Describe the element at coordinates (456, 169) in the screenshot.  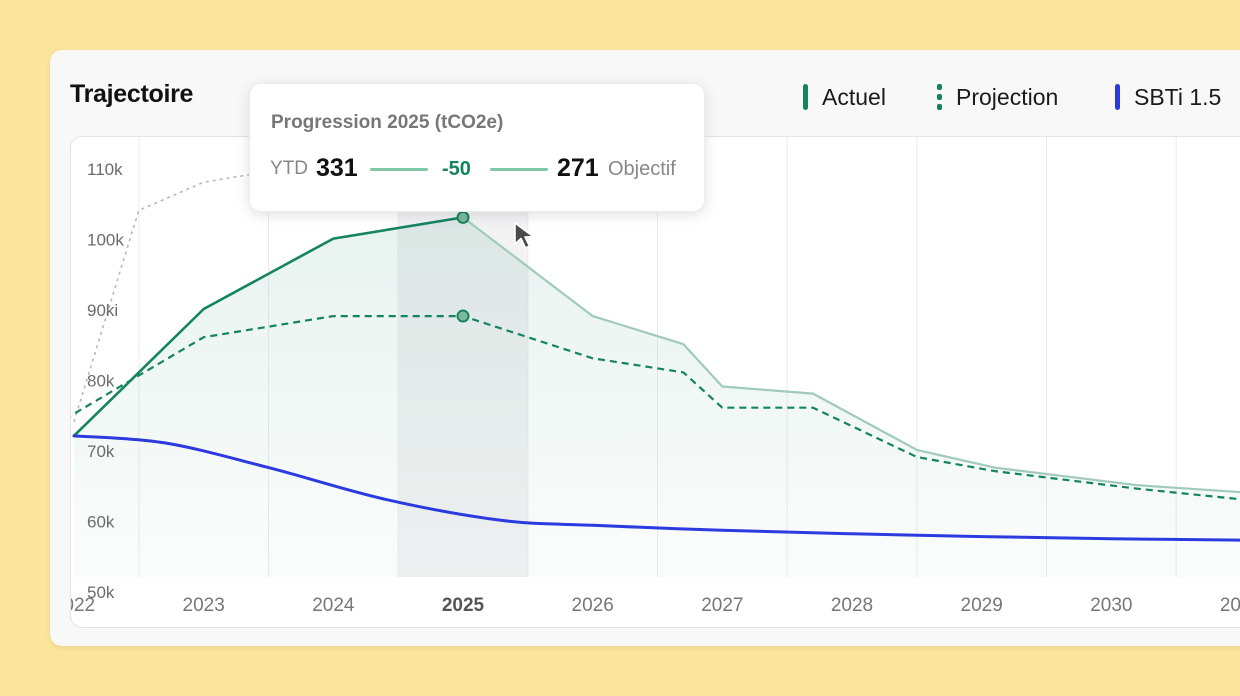
I see `tooltip-delta: -50` at that location.